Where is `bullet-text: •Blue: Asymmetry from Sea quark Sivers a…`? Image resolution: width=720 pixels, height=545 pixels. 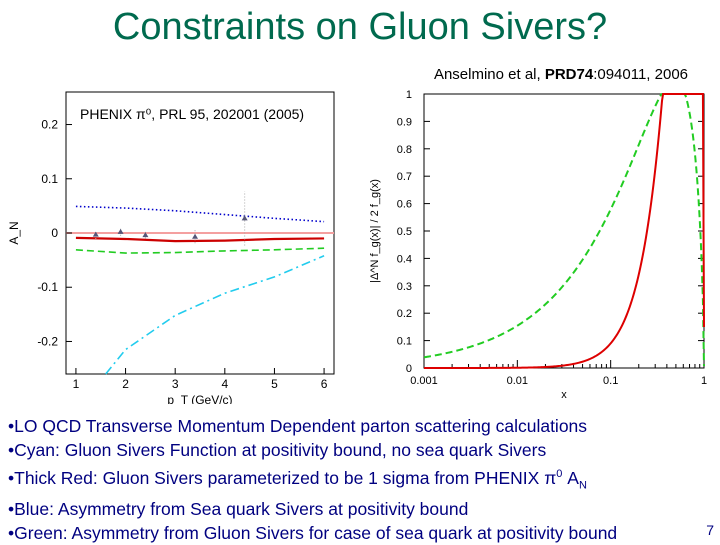
bullet-text: •Blue: Asymmetry from Sea quark Sivers a… is located at coordinates (238, 509).